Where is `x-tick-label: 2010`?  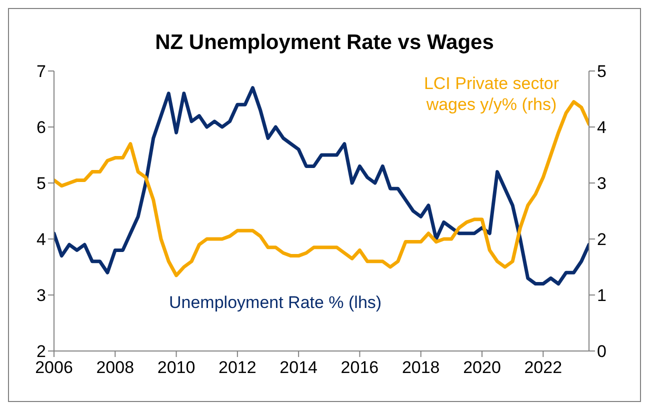
x-tick-label: 2010 is located at coordinates (176, 368).